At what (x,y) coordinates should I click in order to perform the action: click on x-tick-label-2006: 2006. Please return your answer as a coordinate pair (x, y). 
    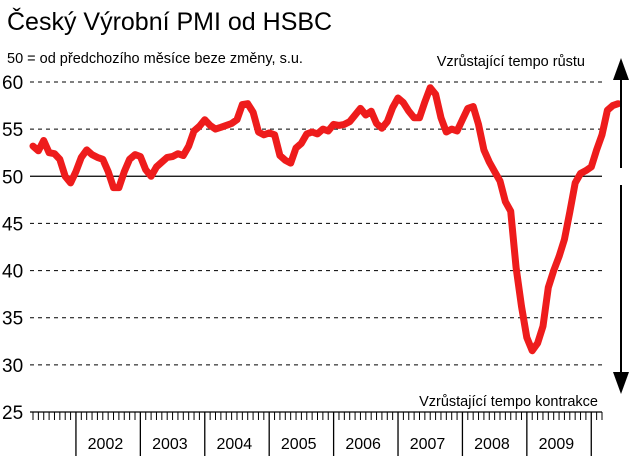
    Looking at the image, I should click on (363, 444).